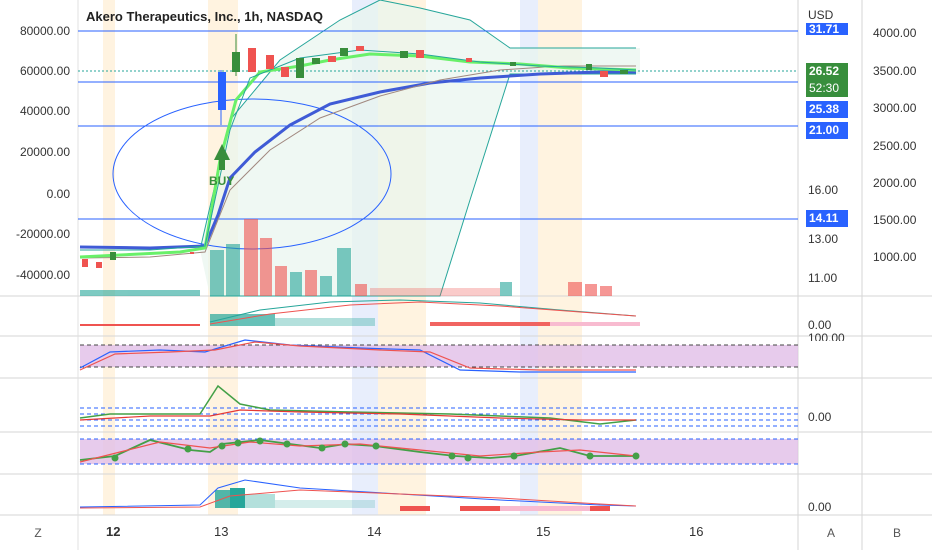 The width and height of the screenshot is (932, 550). Describe the element at coordinates (358, 499) in the screenshot. I see `macd-signal` at that location.